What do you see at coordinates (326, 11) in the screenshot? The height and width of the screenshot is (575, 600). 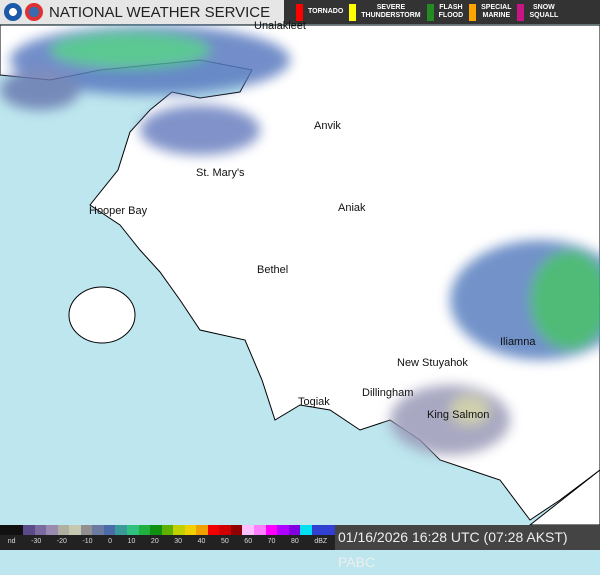 I see `warning-label: TORNADO` at bounding box center [326, 11].